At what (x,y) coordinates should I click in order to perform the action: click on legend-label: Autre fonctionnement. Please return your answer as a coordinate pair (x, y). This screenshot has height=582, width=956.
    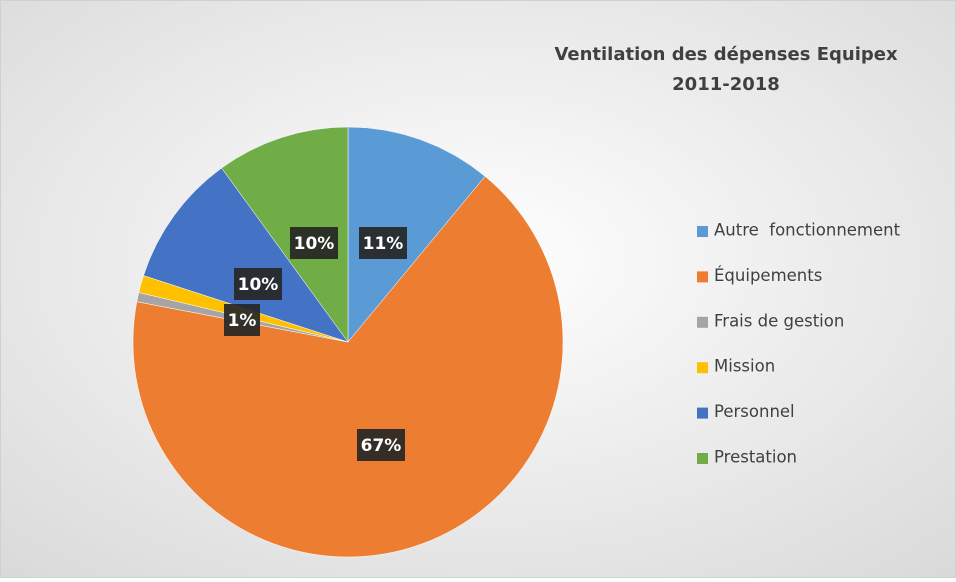
    Looking at the image, I should click on (807, 230).